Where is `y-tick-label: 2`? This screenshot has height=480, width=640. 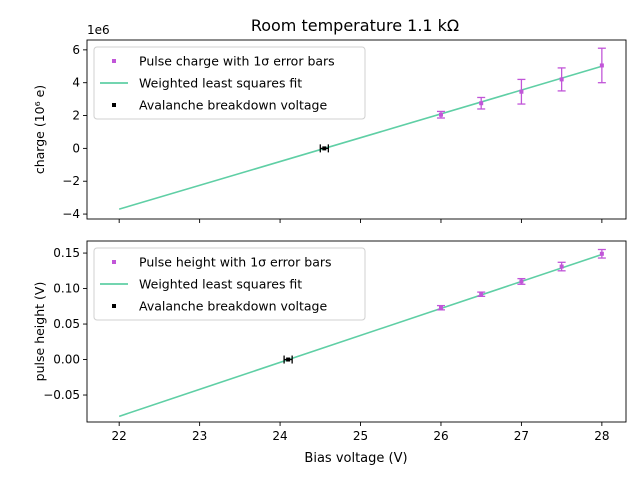 y-tick-label: 2 is located at coordinates (76, 116).